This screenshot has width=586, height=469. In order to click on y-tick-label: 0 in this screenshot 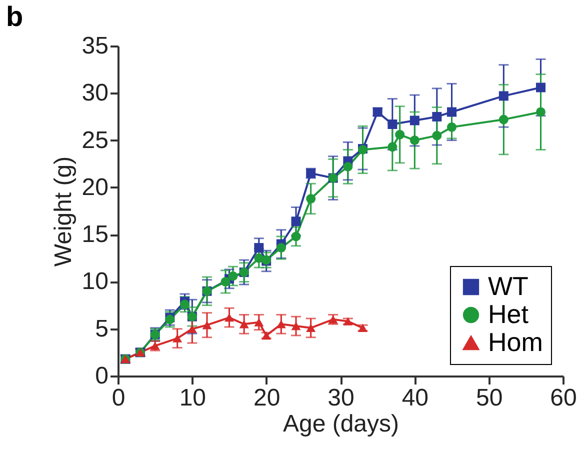, I will do `click(101, 376)`.